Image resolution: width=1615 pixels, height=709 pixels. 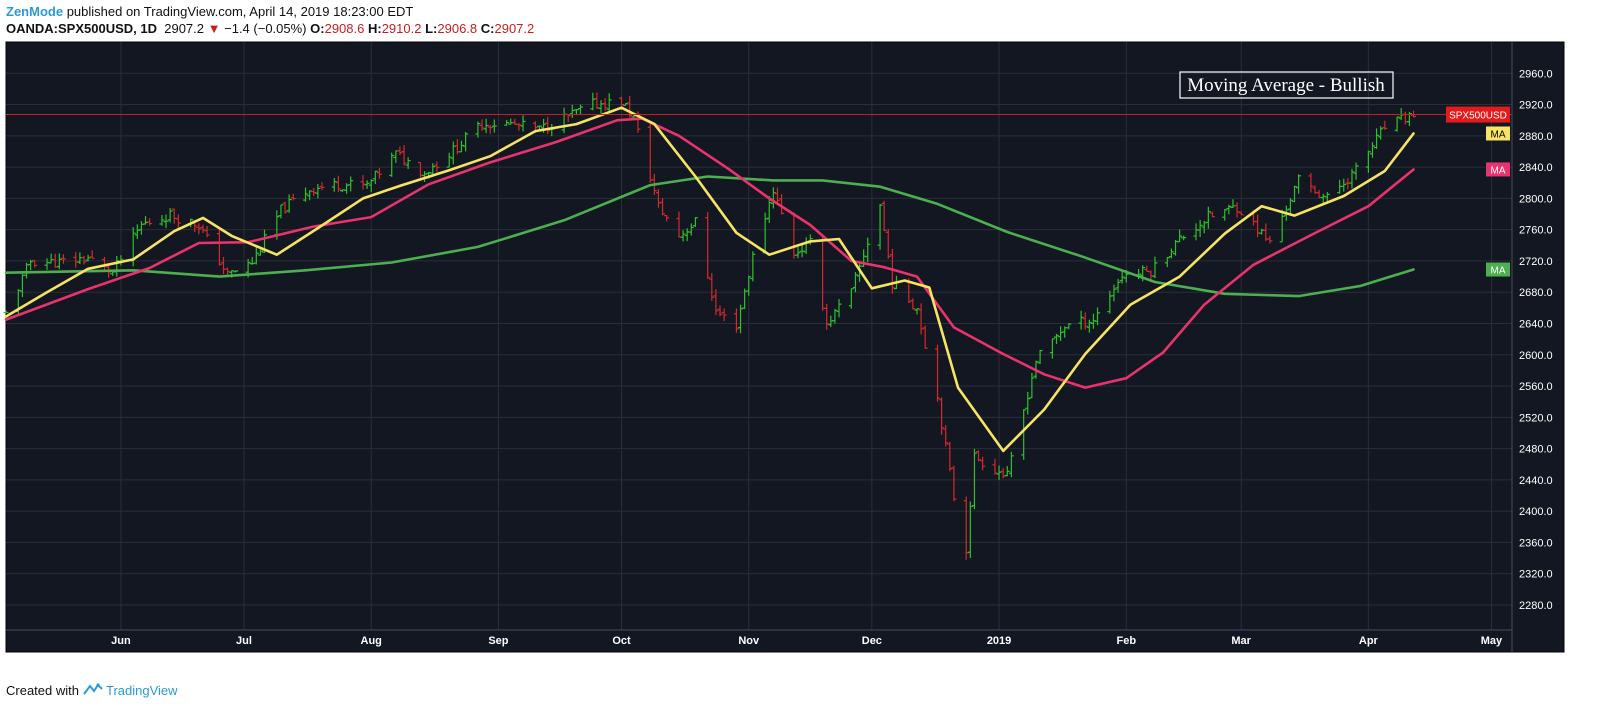 What do you see at coordinates (1536, 106) in the screenshot?
I see `y-tick-label: 2920.0` at bounding box center [1536, 106].